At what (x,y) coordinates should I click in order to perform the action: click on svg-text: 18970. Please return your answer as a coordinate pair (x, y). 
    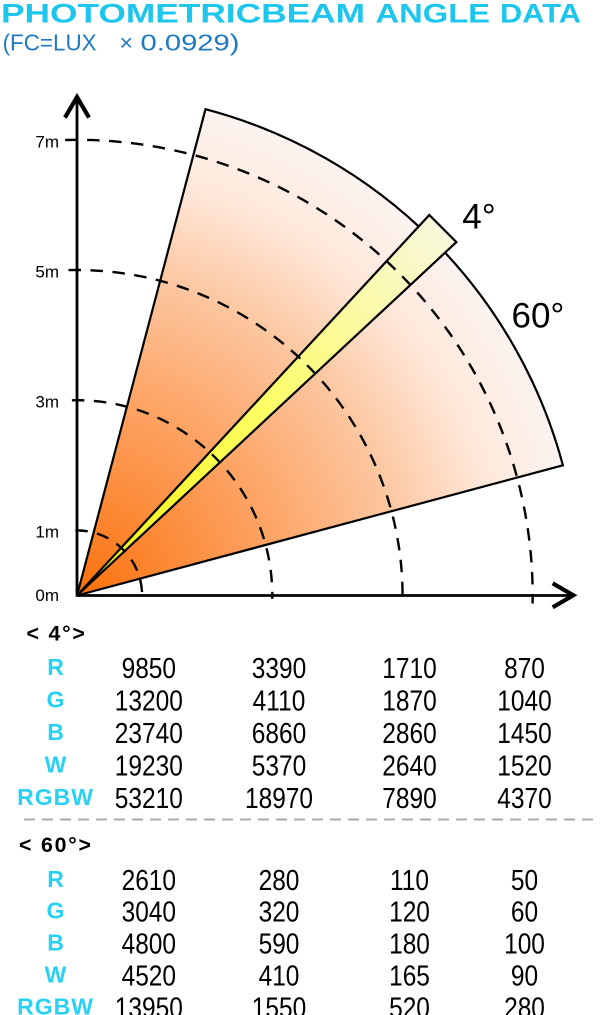
    Looking at the image, I should click on (279, 798).